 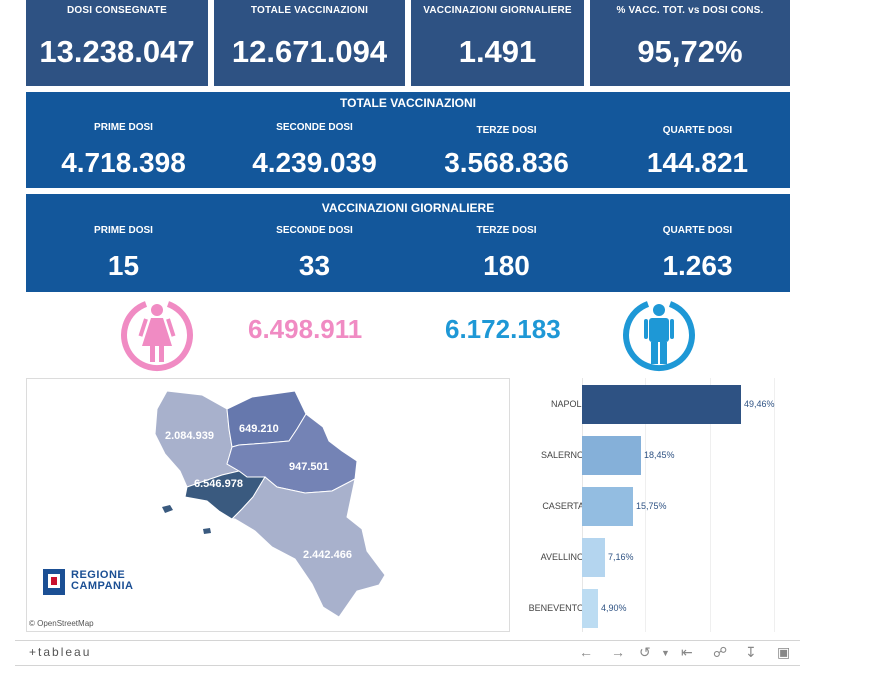 I want to click on map-value-salerno: 2.442.466, so click(x=327, y=555).